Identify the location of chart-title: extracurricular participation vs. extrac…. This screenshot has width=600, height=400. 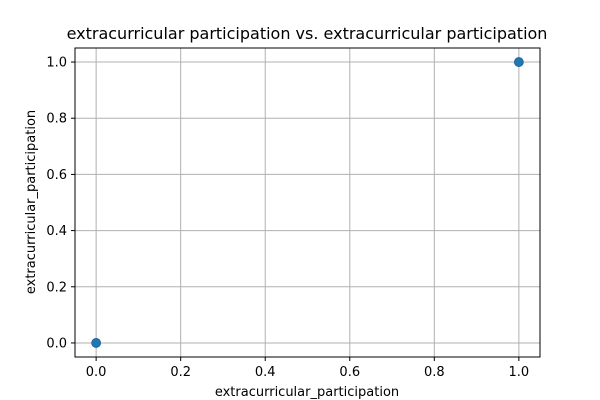
(307, 33).